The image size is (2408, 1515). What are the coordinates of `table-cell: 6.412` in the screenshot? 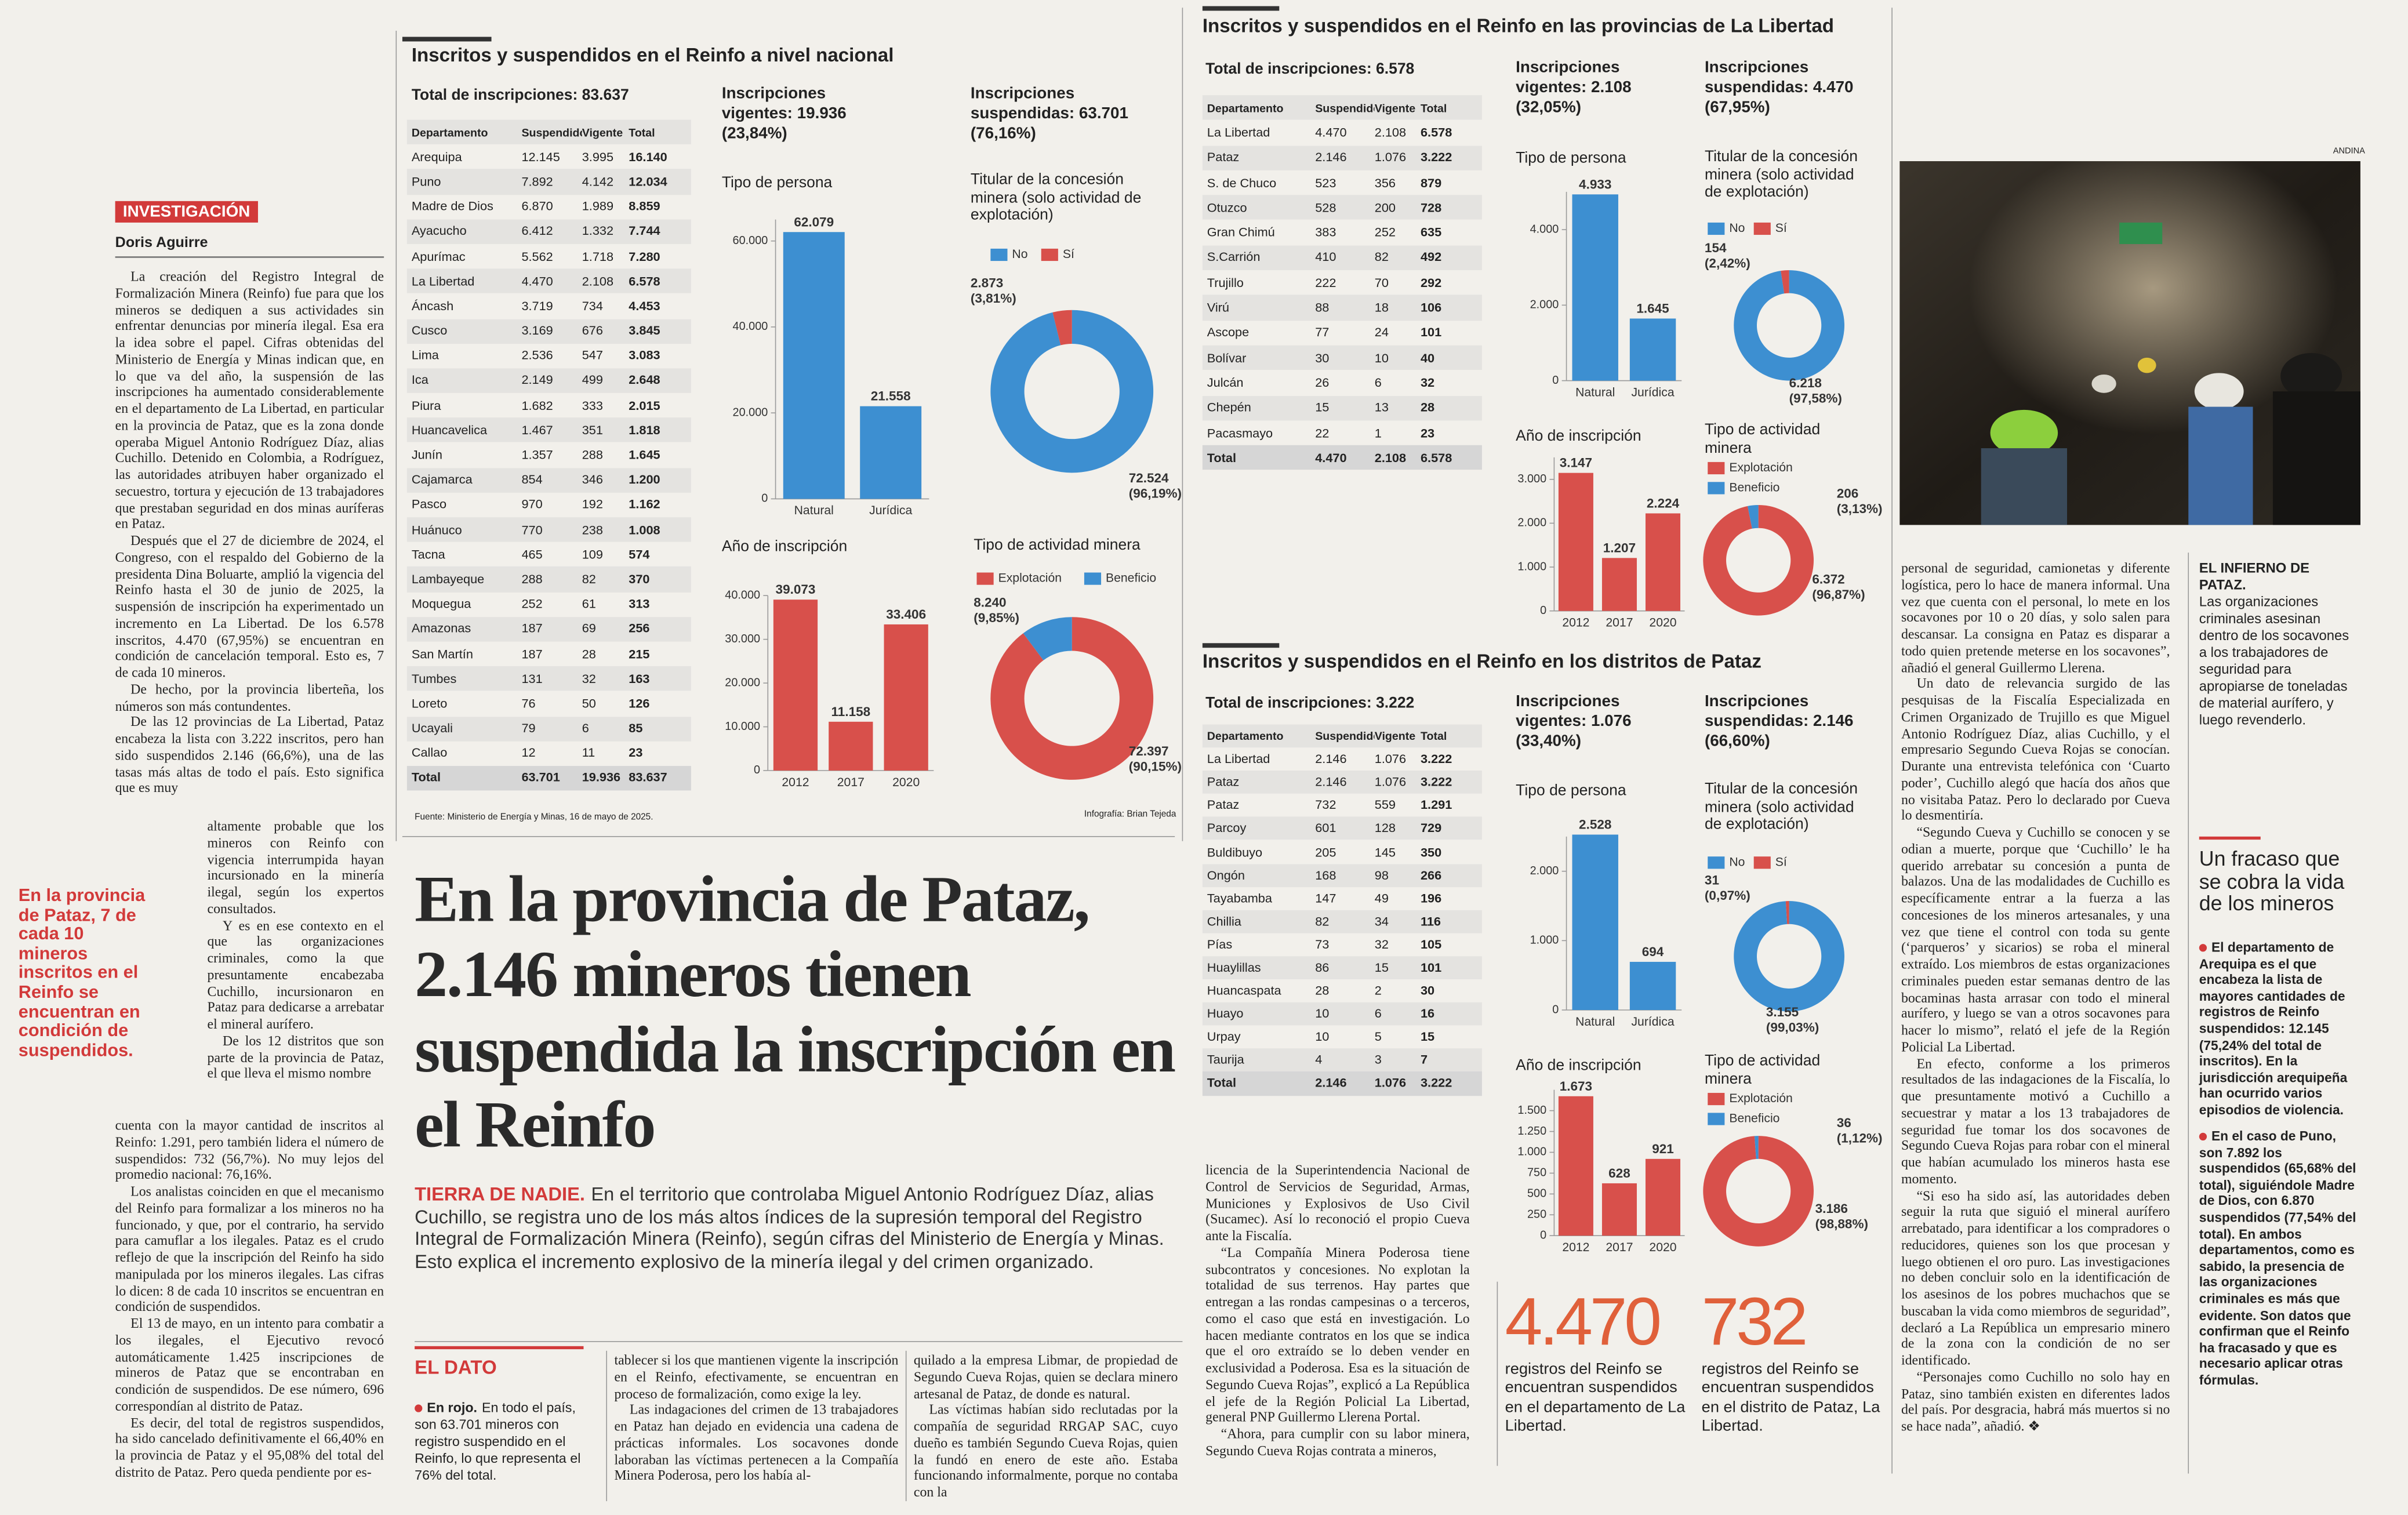 It's located at (537, 231).